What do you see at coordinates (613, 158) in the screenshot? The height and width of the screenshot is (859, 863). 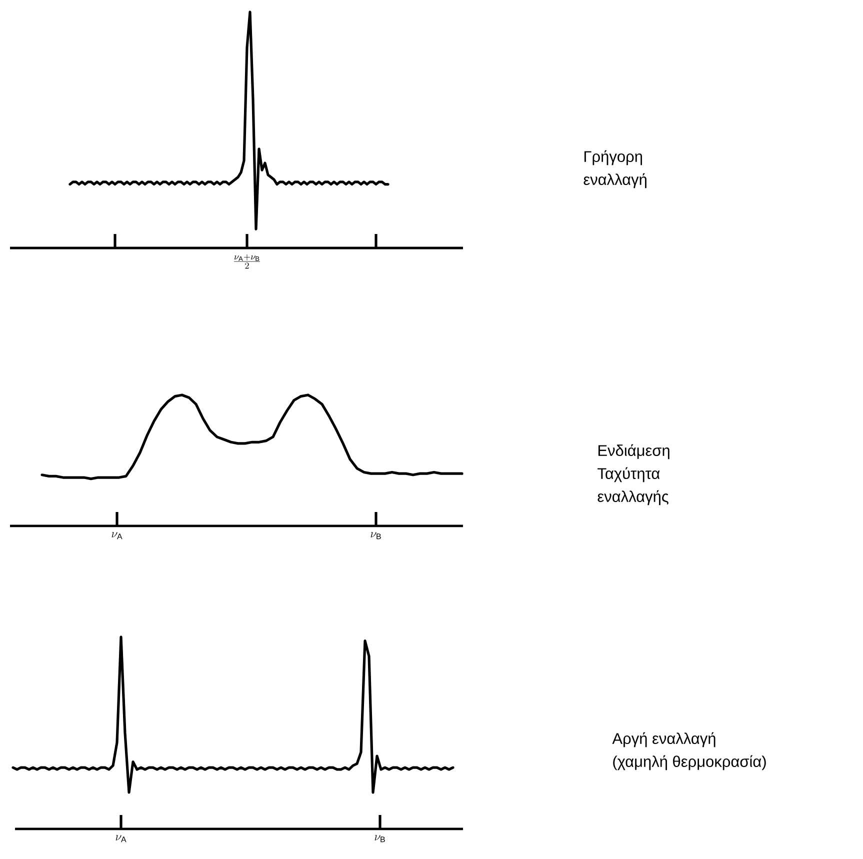 I see `text: Γρήγορη` at bounding box center [613, 158].